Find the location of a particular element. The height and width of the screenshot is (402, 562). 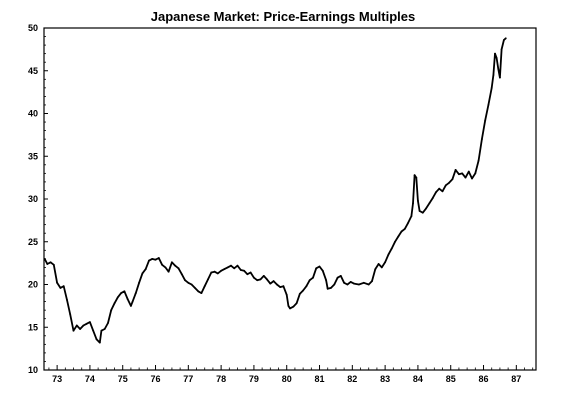

x-tick-label: 81 is located at coordinates (320, 379).